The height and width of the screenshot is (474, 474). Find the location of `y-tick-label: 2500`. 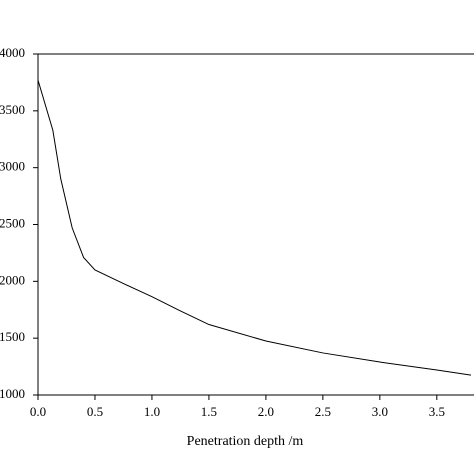

y-tick-label: 2500 is located at coordinates (12, 222).